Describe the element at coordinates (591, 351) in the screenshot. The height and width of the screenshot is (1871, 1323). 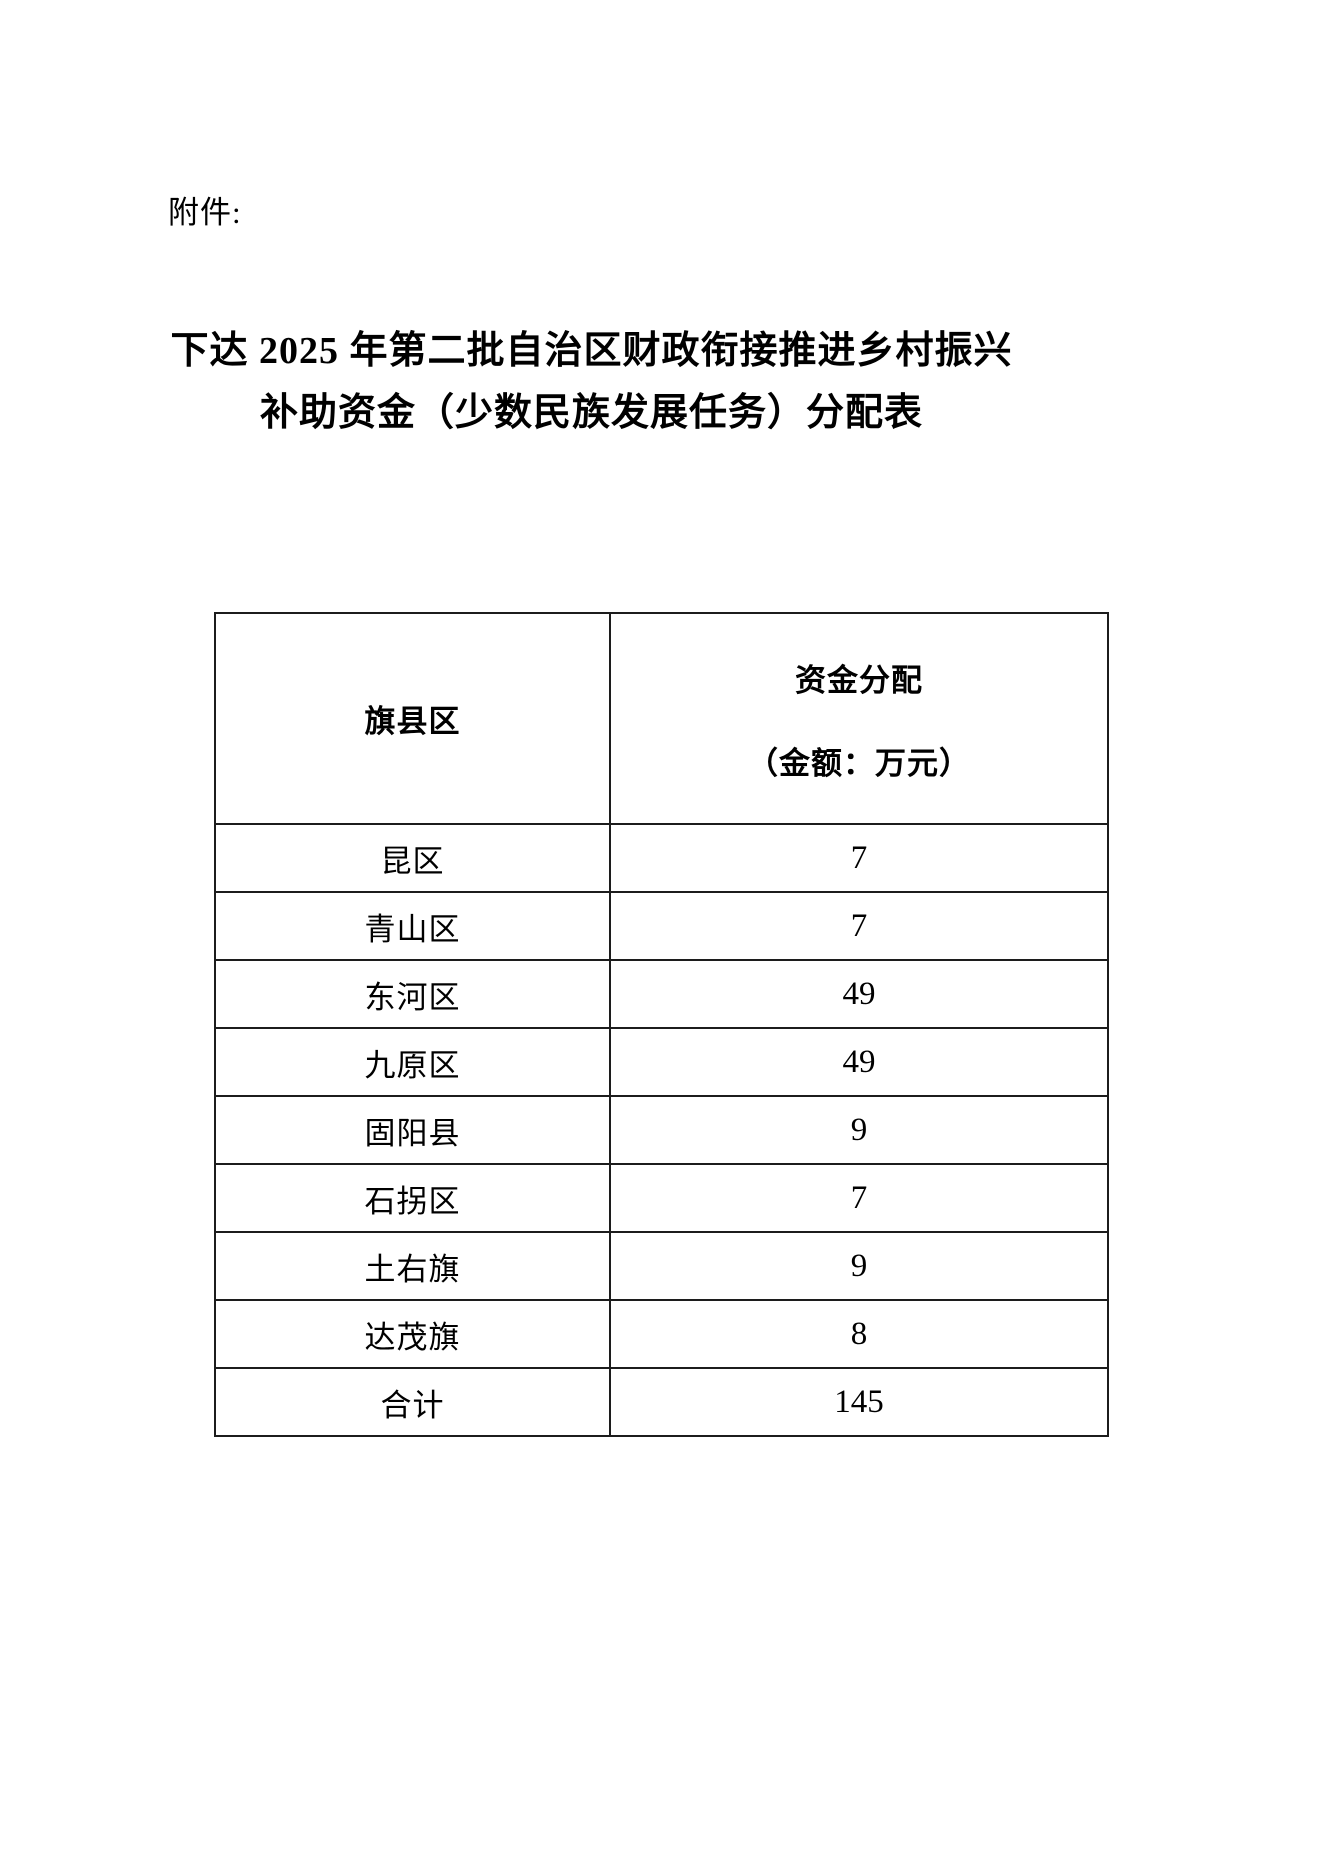
I see `document-title-line1: 下达 2025 年第二批自治区财政衔接推进乡村振兴` at that location.